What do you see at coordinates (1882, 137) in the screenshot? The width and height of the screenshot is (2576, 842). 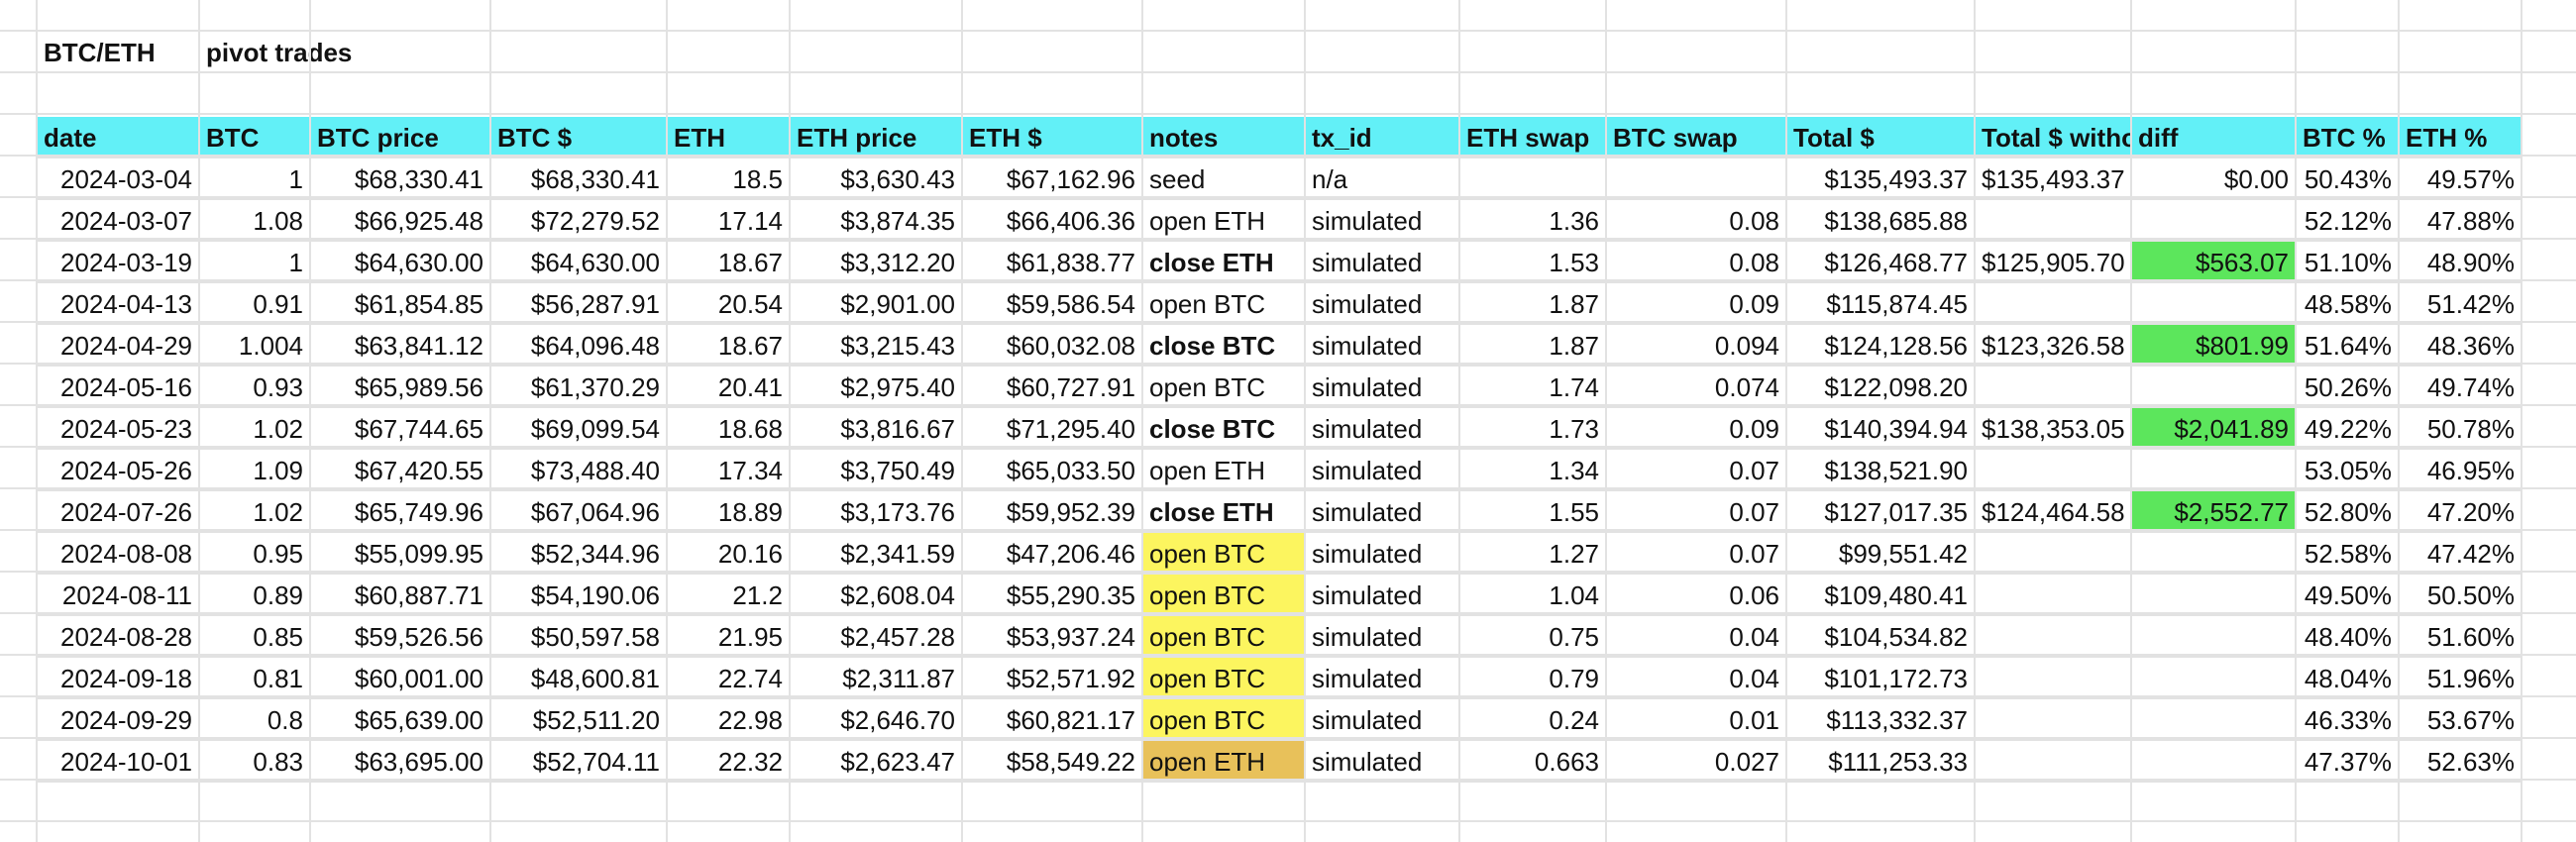 I see `header-cell-total: Total $` at bounding box center [1882, 137].